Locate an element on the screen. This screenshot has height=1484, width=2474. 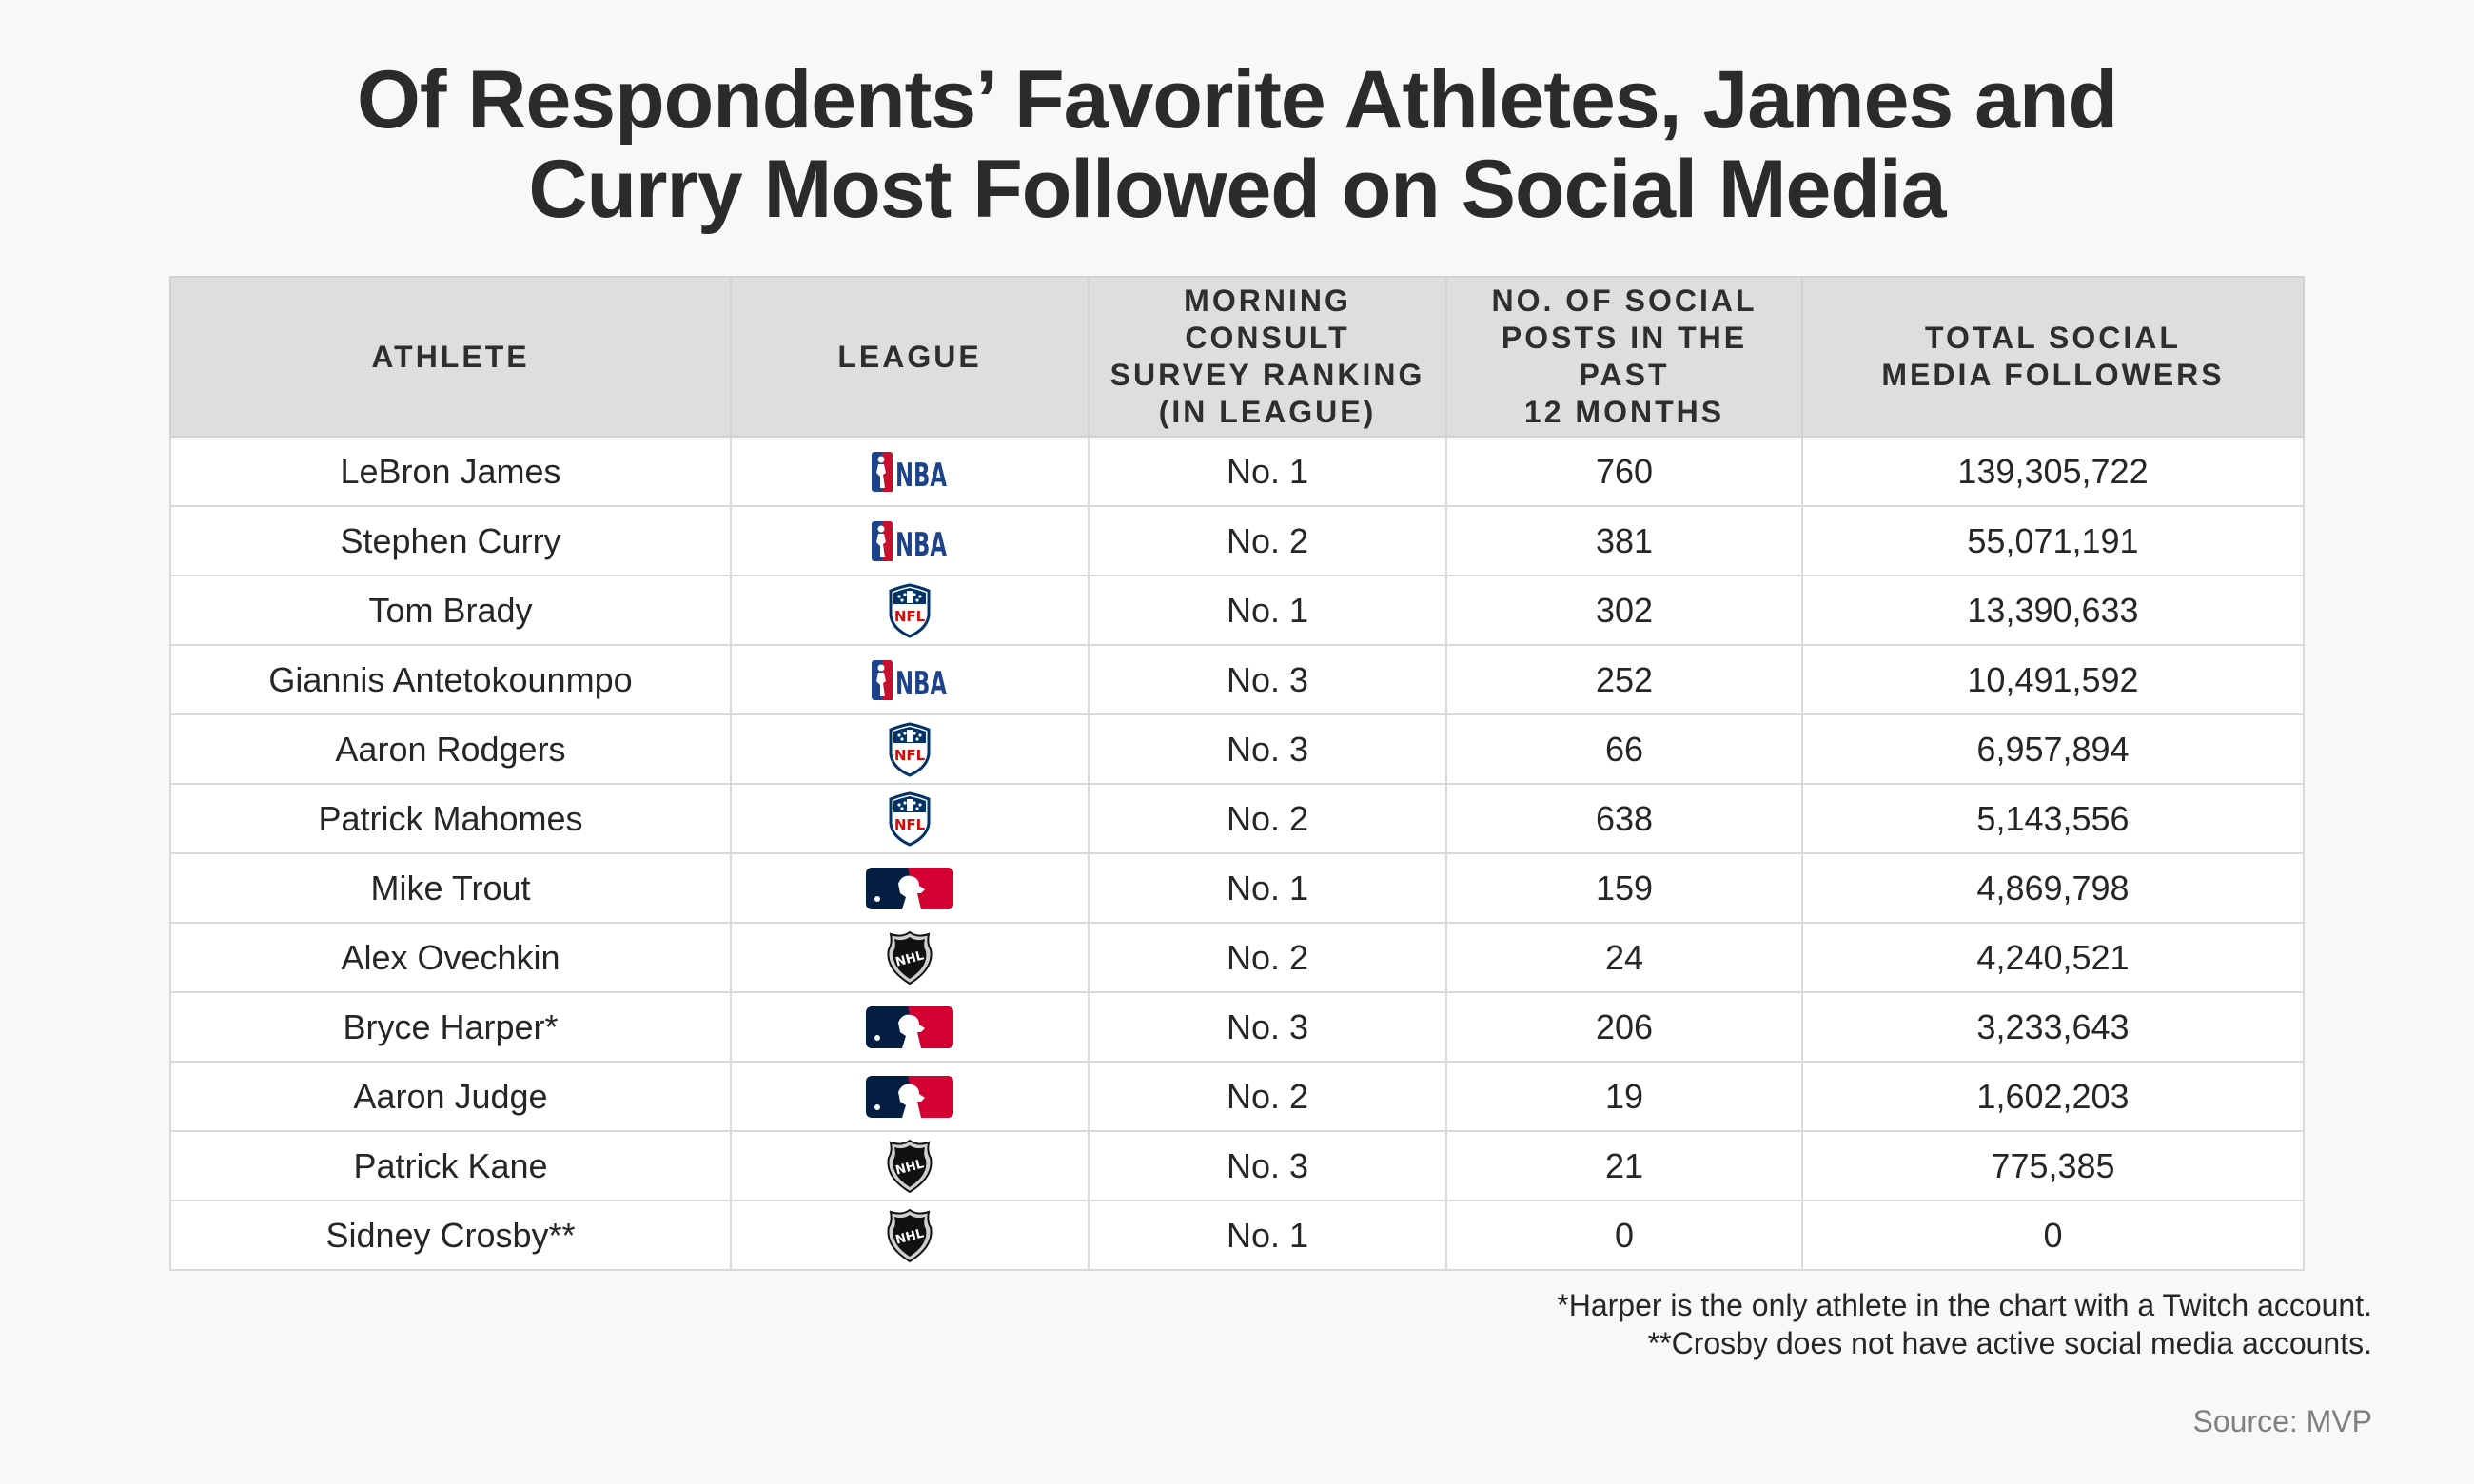
table-row: Sidney Crosby** NHL No. 1 0 0 is located at coordinates (1237, 1235).